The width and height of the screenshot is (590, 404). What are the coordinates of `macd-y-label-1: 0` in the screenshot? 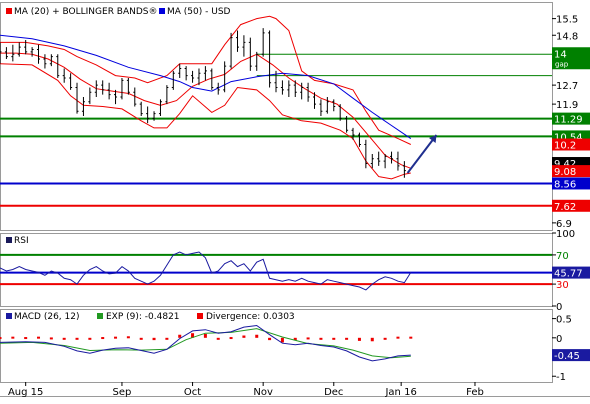 It's located at (559, 339).